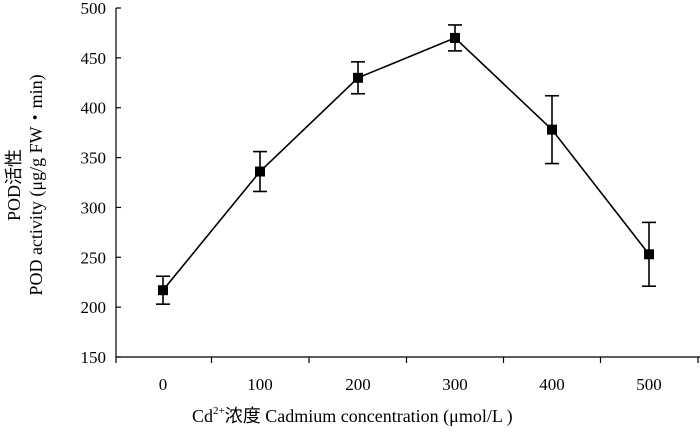 The image size is (700, 433). What do you see at coordinates (14, 185) in the screenshot?
I see `y-axis-title-cn: POD活性` at bounding box center [14, 185].